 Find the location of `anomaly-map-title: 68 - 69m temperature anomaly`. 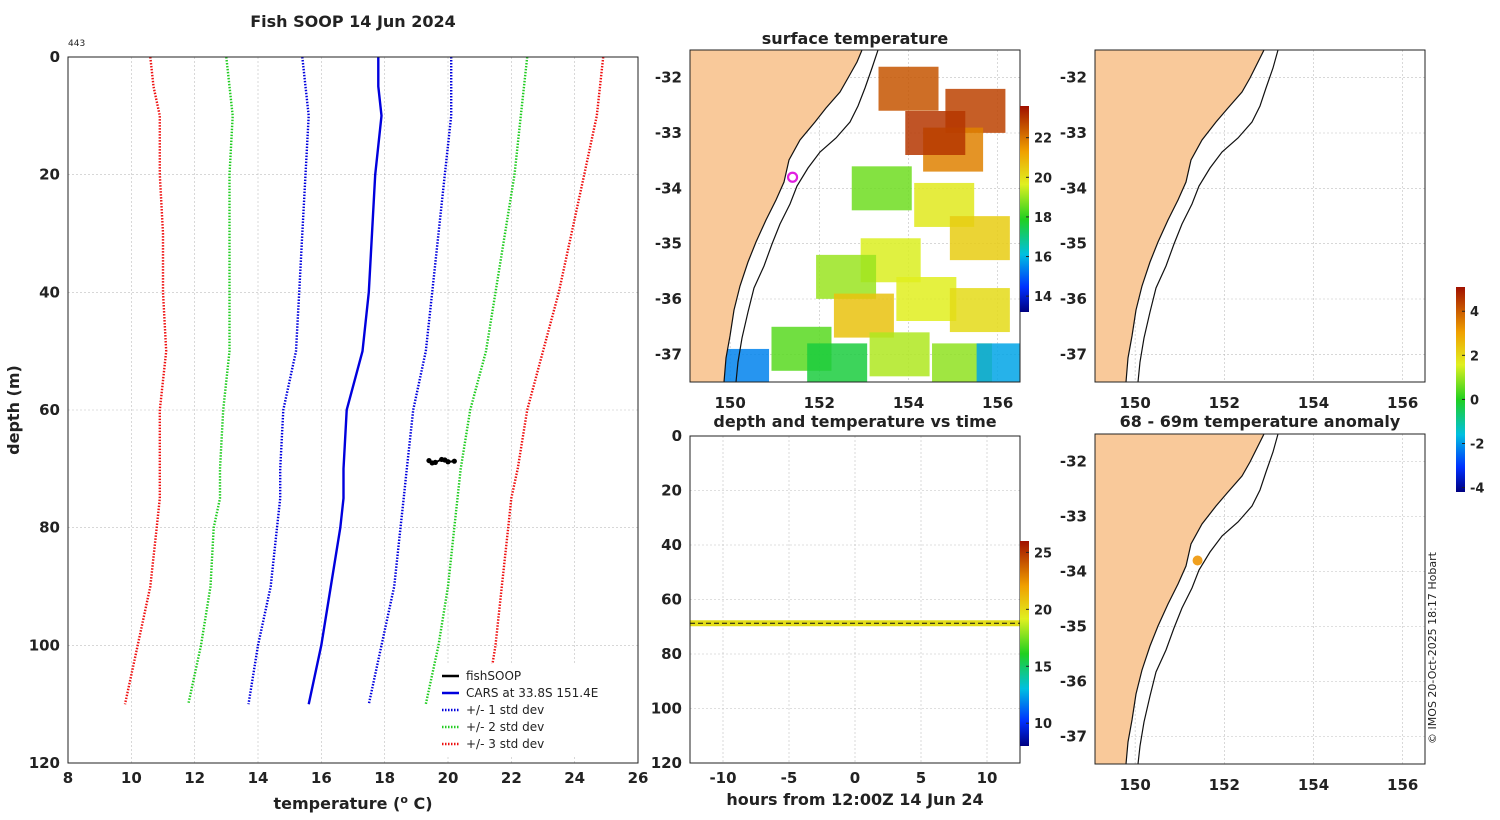

anomaly-map-title: 68 - 69m temperature anomaly is located at coordinates (1260, 421).